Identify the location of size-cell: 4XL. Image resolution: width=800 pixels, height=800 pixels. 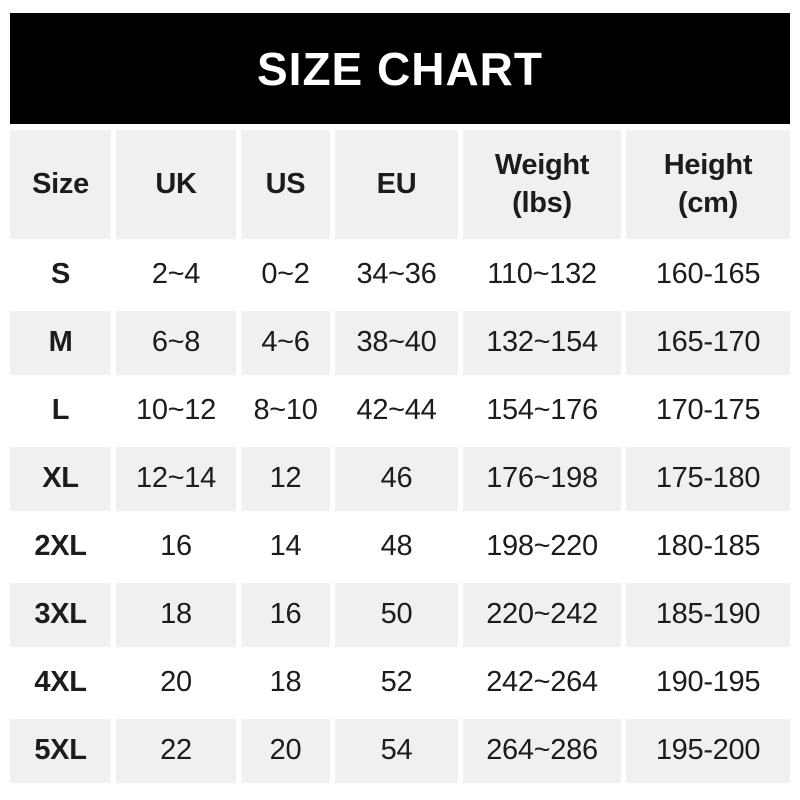
(60, 683).